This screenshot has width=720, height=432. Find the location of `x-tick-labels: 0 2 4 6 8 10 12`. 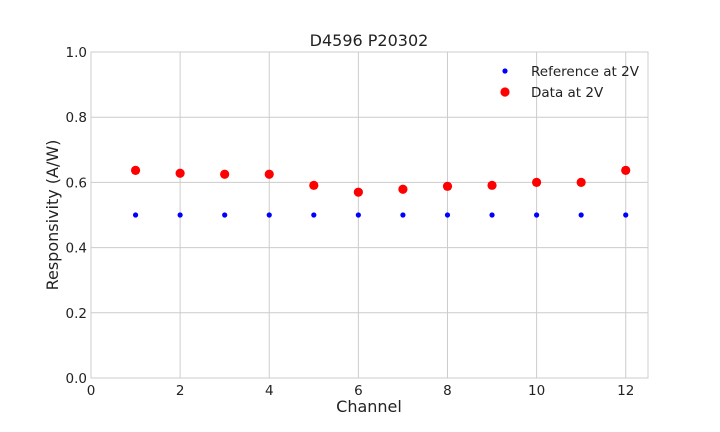

x-tick-labels: 0 2 4 6 8 10 12 is located at coordinates (361, 391).